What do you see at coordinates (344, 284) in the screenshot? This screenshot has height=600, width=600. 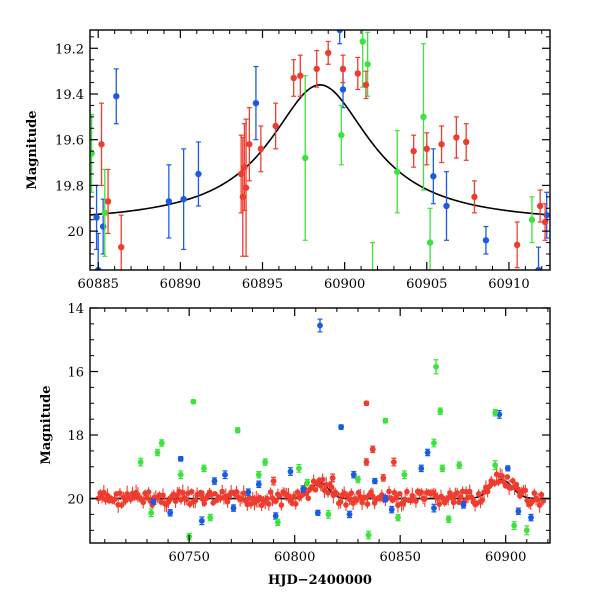 I see `x-tick-label: 60900` at bounding box center [344, 284].